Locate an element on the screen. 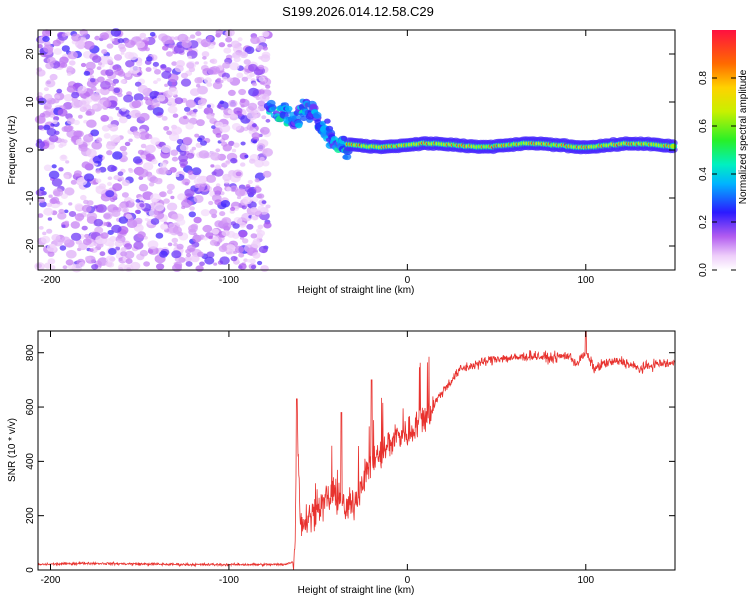  snr-ylabel: SNR (10 * v/v) is located at coordinates (12, 450).